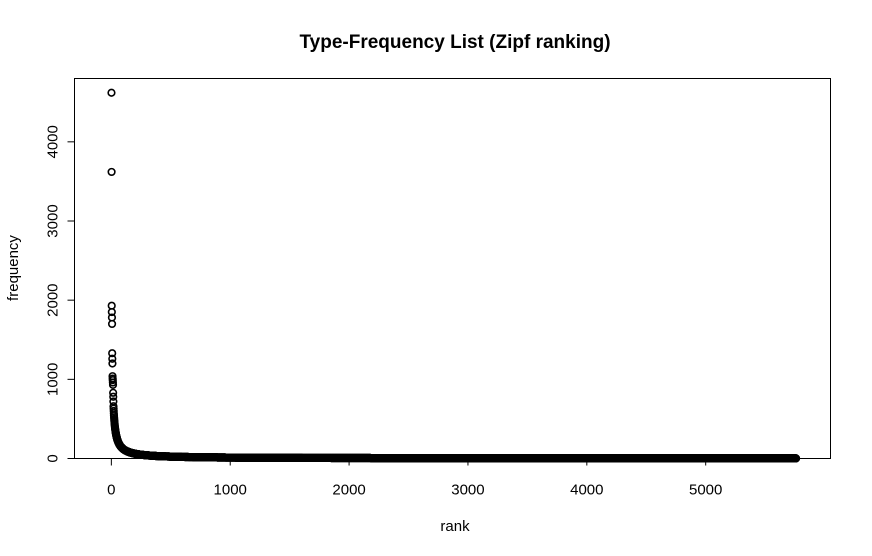 The width and height of the screenshot is (872, 556). Describe the element at coordinates (467, 490) in the screenshot. I see `x-tick-label: 3000` at that location.